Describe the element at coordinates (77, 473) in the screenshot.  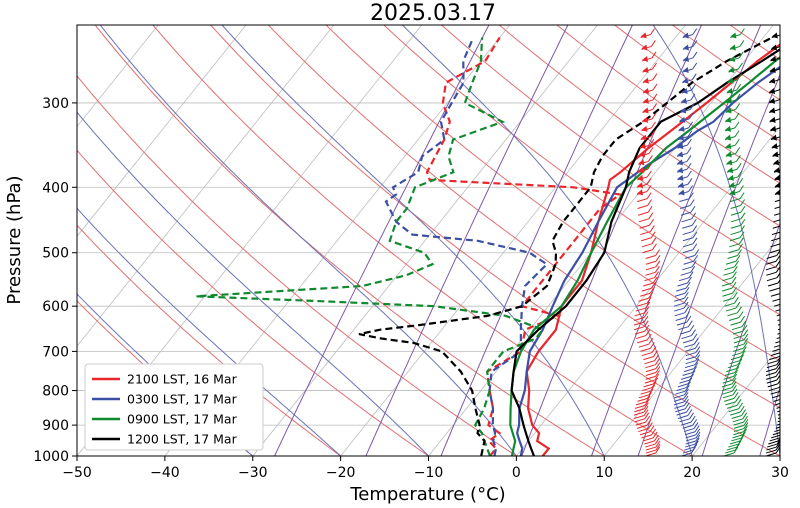
I see `x-tick-label: −50` at that location.